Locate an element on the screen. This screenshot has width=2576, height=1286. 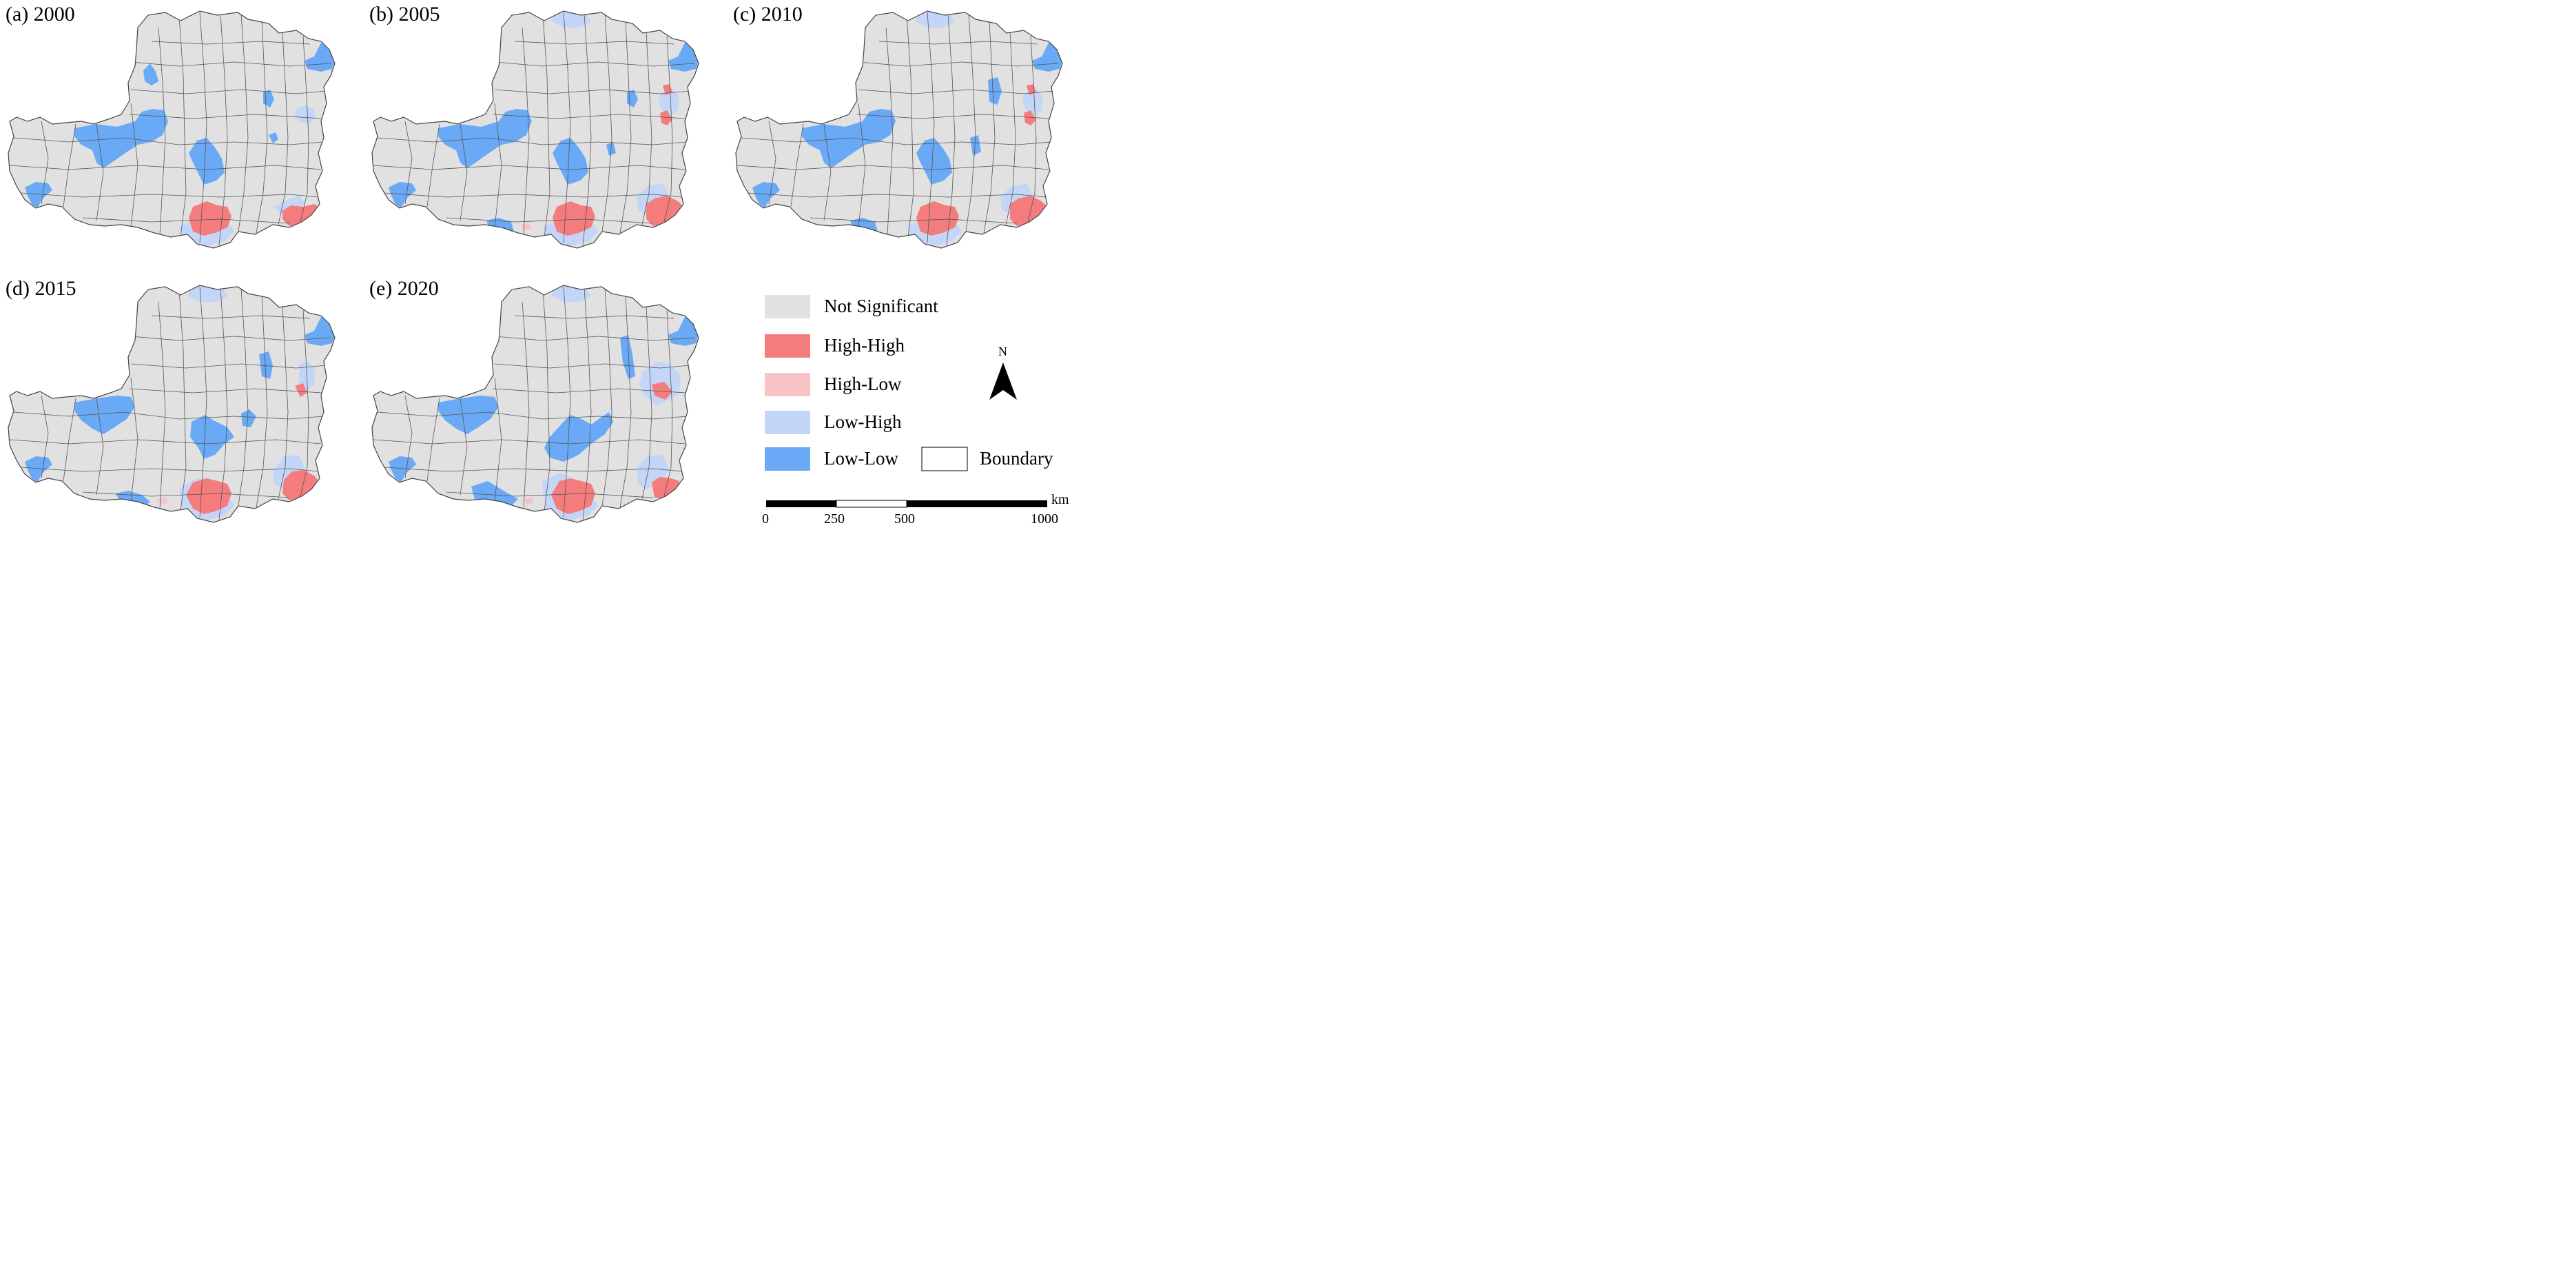
legend-label-high-high: High-High is located at coordinates (864, 345).